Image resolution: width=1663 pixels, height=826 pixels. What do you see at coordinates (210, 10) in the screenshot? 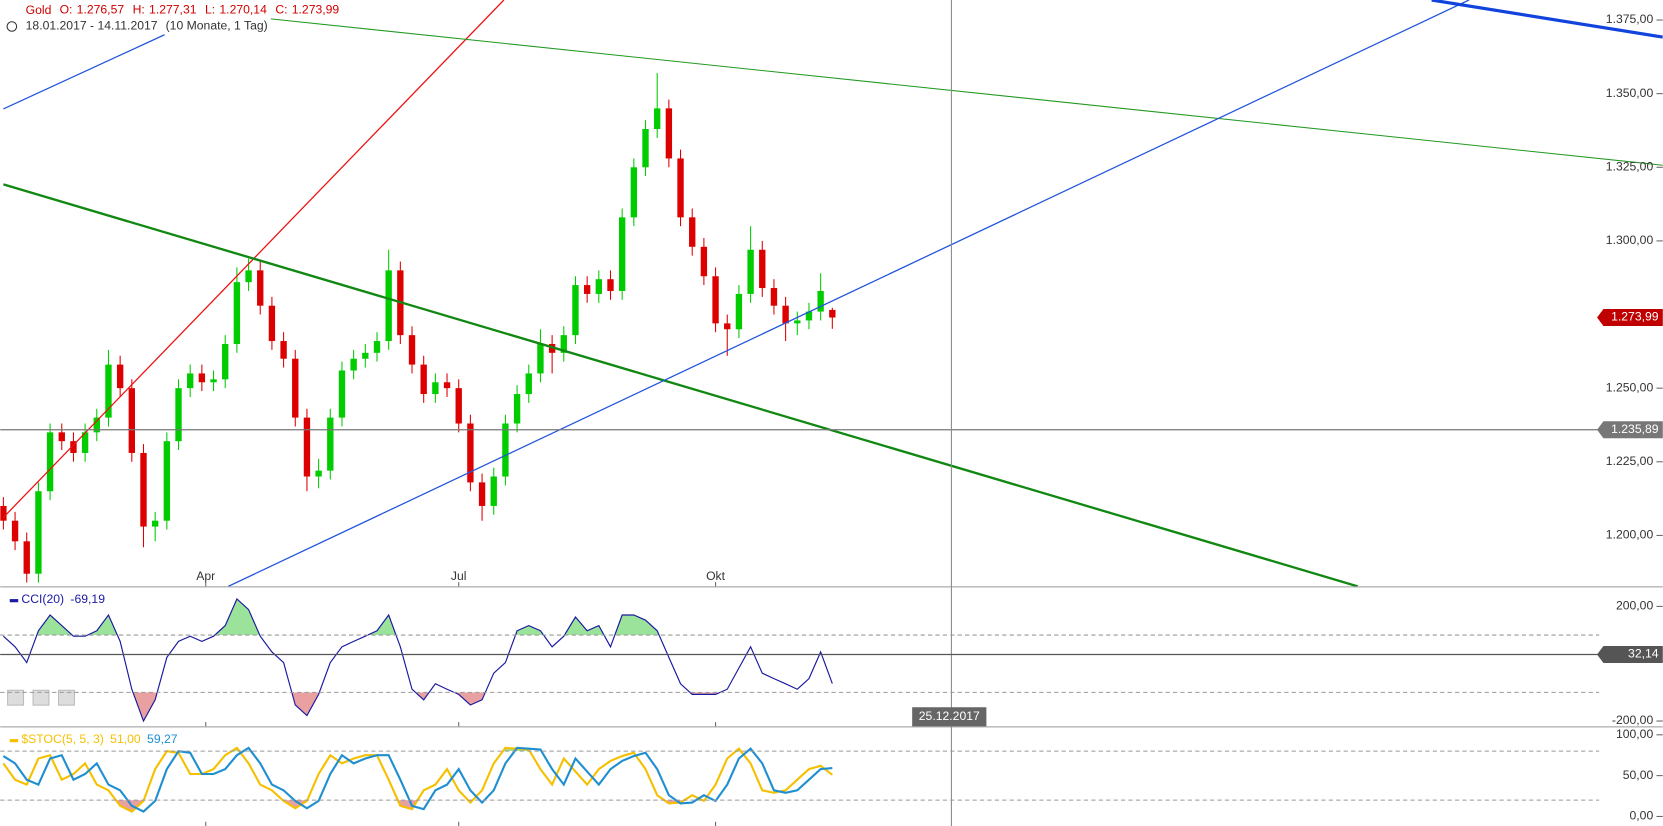
I see `ohlc-label: L:` at bounding box center [210, 10].